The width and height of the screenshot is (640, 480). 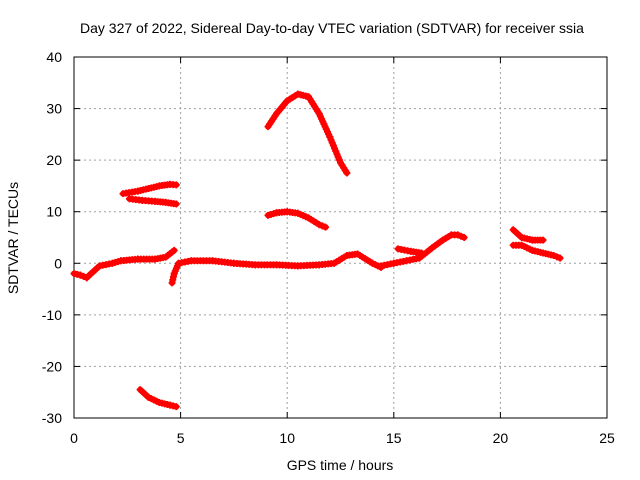 I want to click on y-tick-label: -20, so click(x=52, y=366).